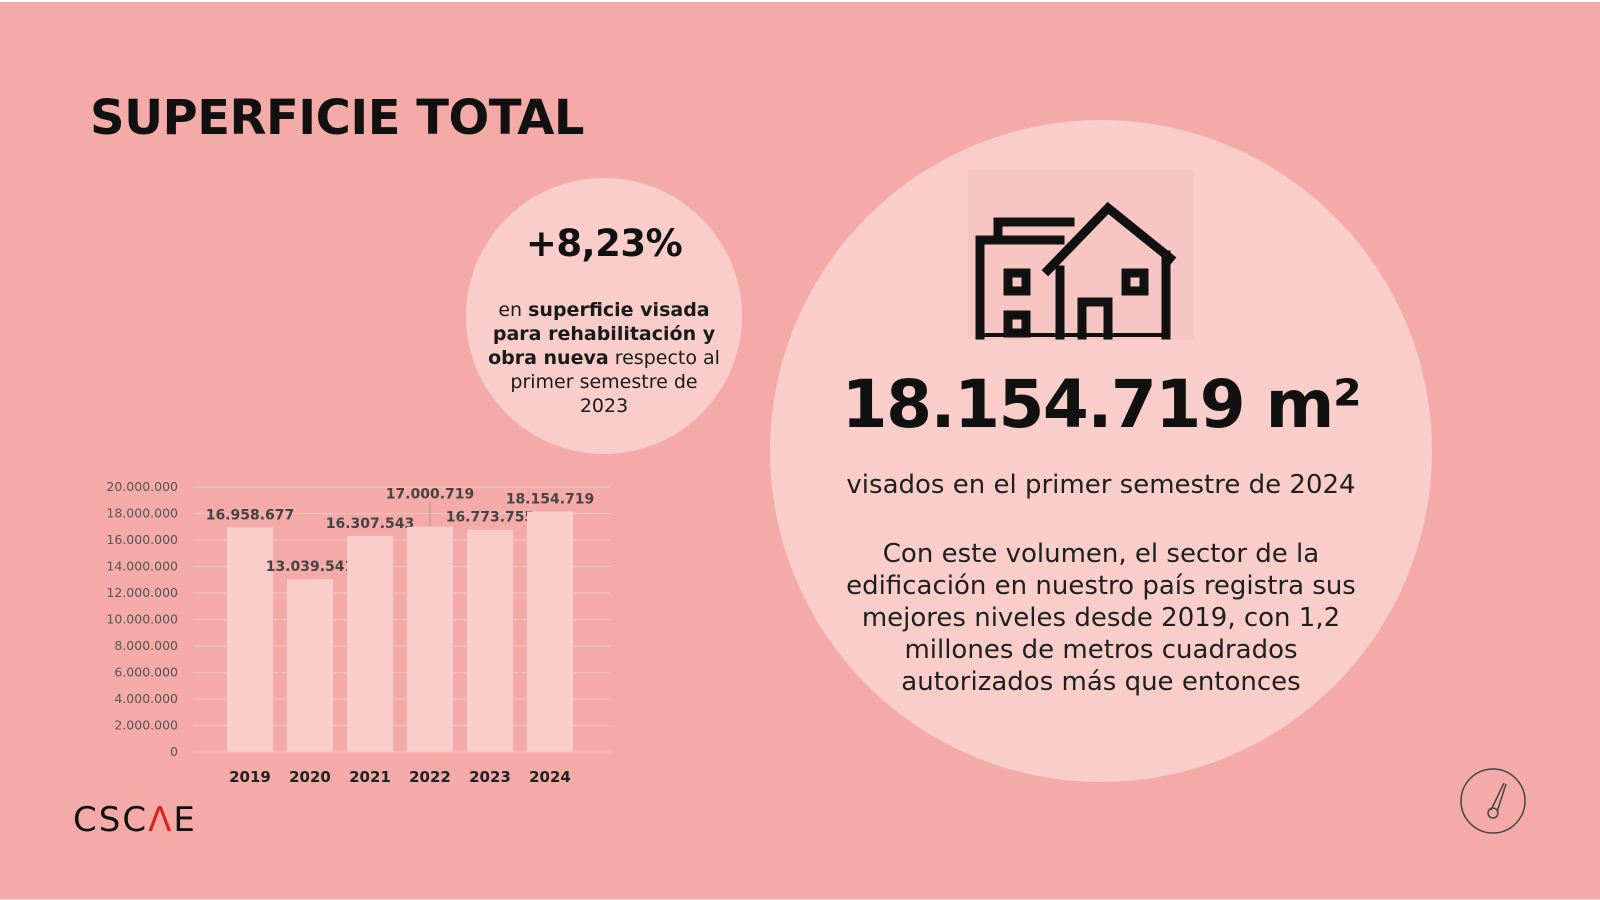 The image size is (1600, 900). What do you see at coordinates (337, 118) in the screenshot?
I see `page-title: SUPERFICIE TOTAL` at bounding box center [337, 118].